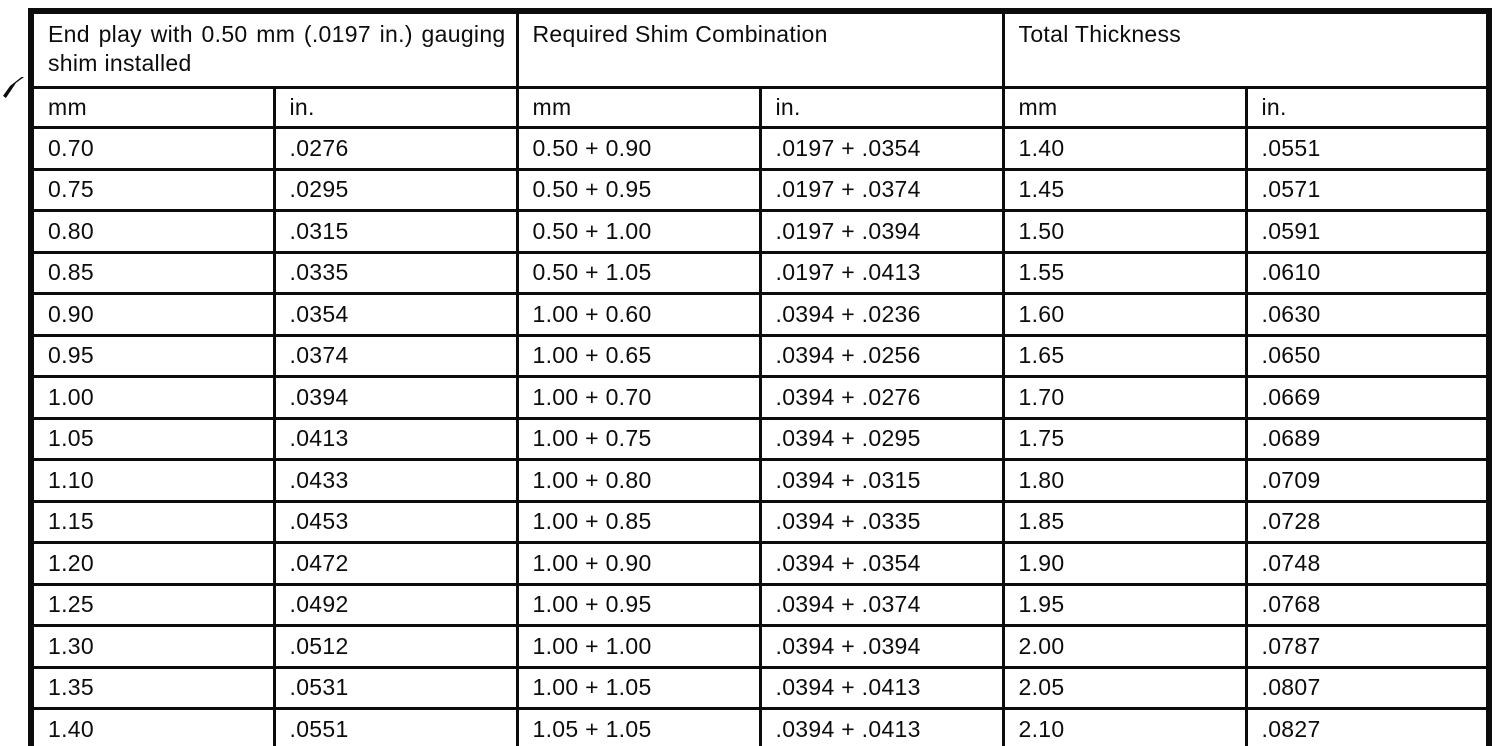 Image resolution: width=1504 pixels, height=746 pixels. What do you see at coordinates (1124, 397) in the screenshot?
I see `cell-total-mm: 1.70` at bounding box center [1124, 397].